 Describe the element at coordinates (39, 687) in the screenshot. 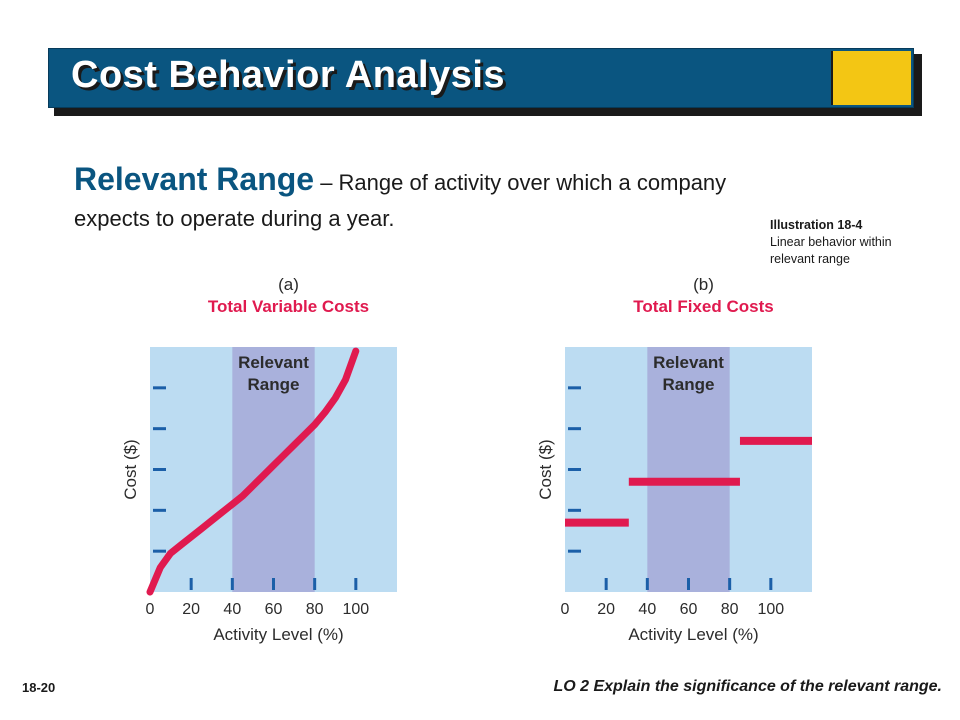

I see `page-number: 18-20` at that location.